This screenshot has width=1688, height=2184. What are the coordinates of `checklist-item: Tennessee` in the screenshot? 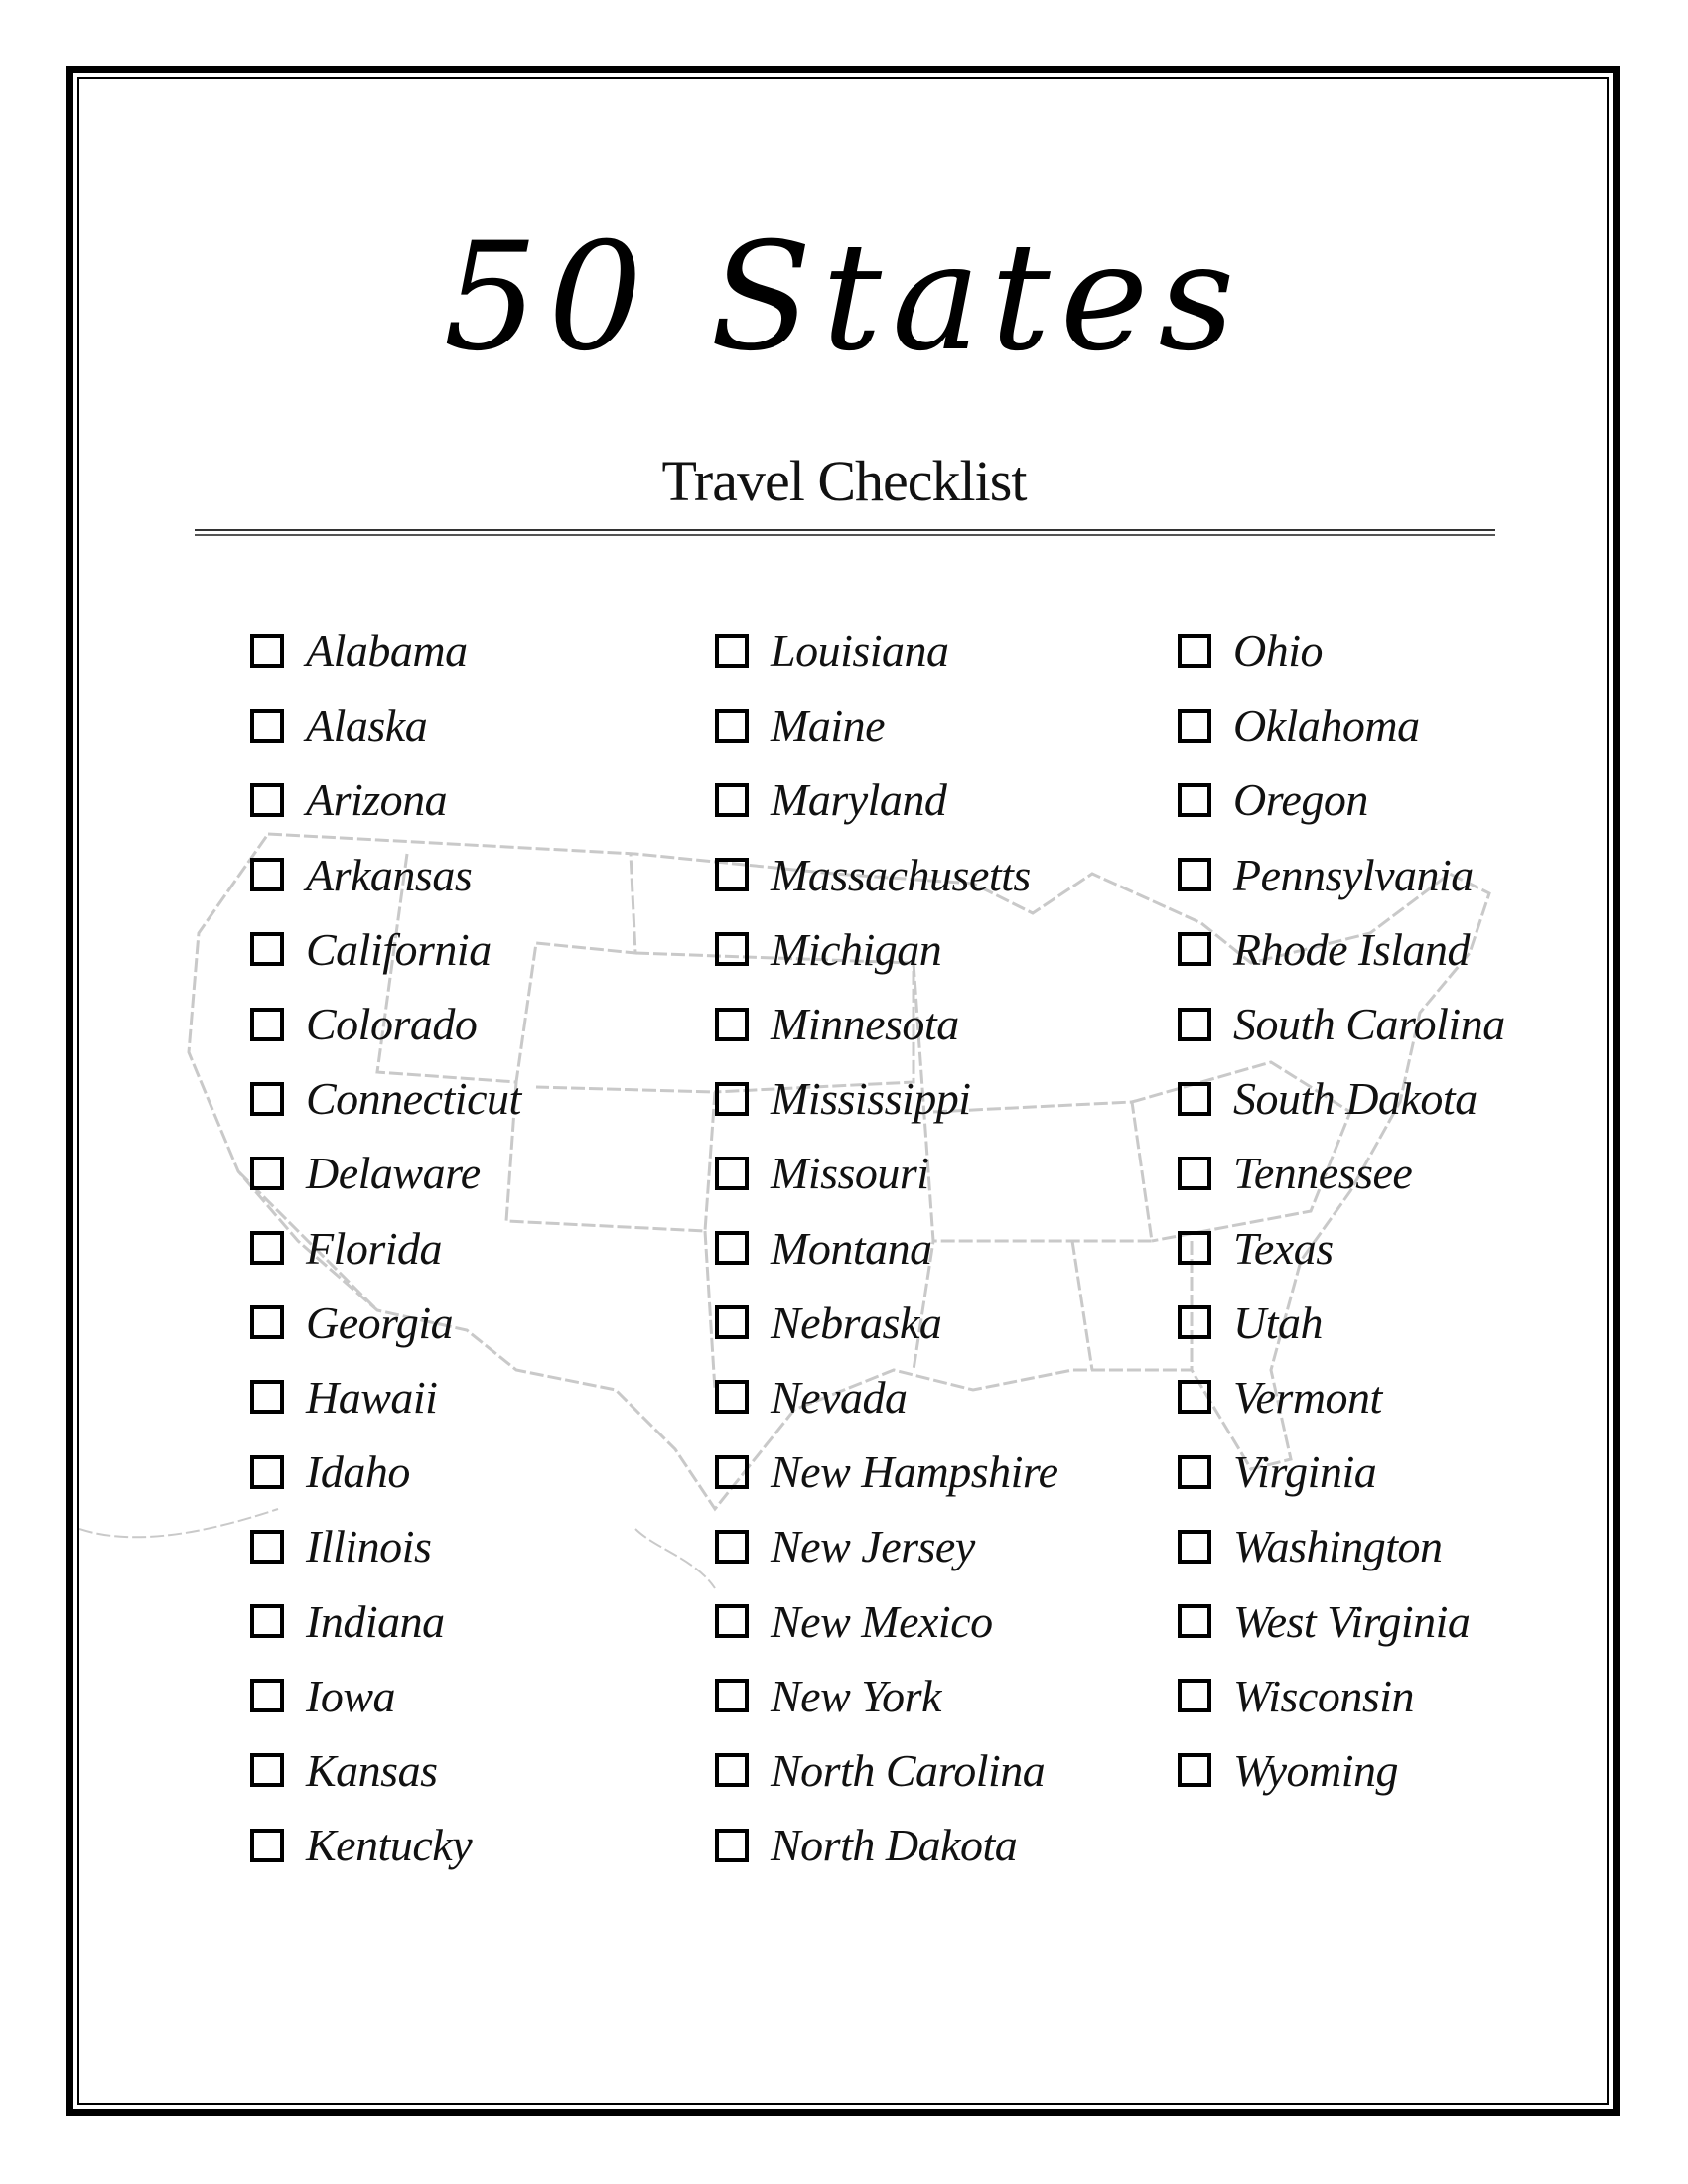 It's located at (1341, 1173).